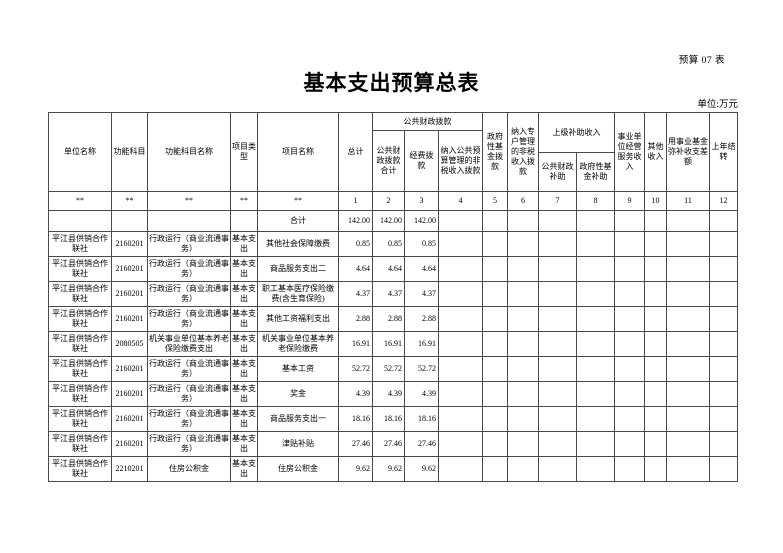 This screenshot has height=553, width=783. I want to click on code-cell: 1, so click(355, 201).